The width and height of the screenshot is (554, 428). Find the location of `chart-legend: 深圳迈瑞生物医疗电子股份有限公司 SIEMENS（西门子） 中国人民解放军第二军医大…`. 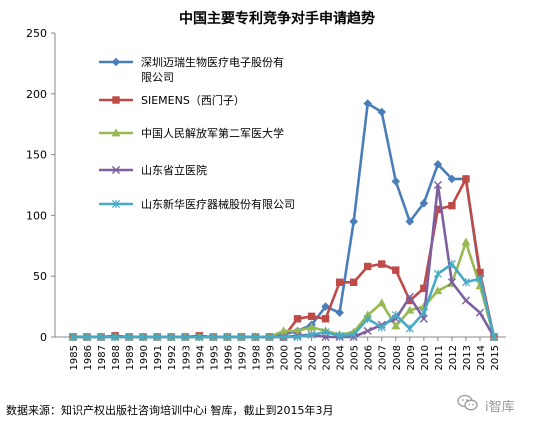

chart-legend: 深圳迈瑞生物医疗电子股份有限公司 SIEMENS（西门子） 中国人民解放军第二军医大… is located at coordinates (197, 133).